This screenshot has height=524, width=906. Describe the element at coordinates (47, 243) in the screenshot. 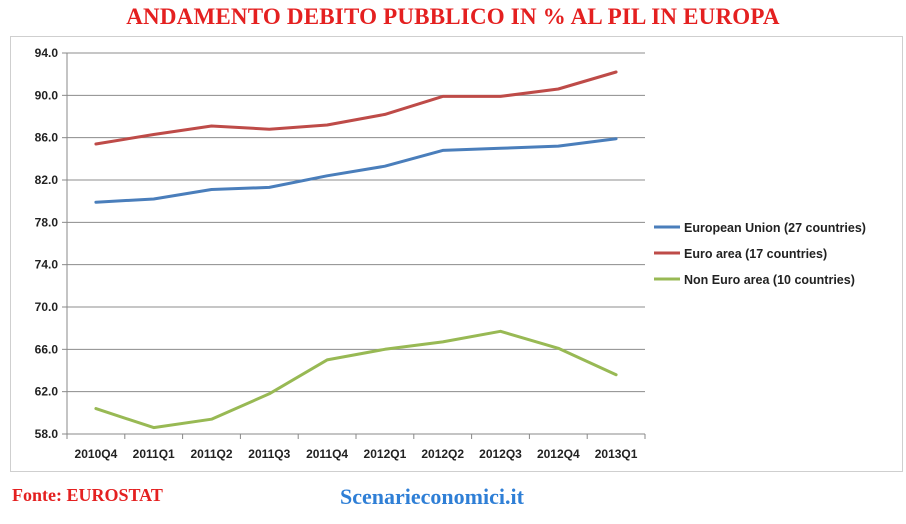

I see `y-axis-tick-labels: 58.0 62.0 66.0 70.0 74.0 78.0 82.0 86.0 90.0 94.0` at that location.